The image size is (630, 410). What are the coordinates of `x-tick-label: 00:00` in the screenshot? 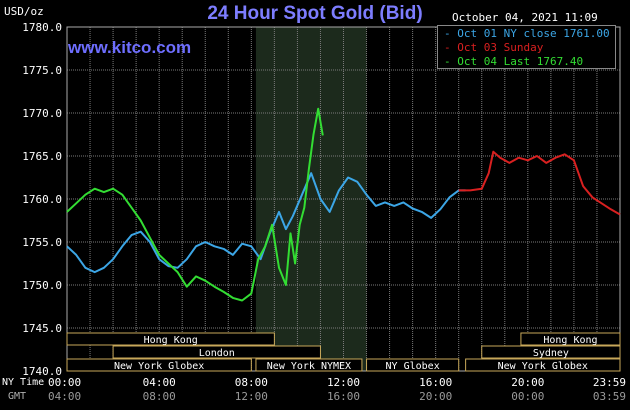 It's located at (64, 382).